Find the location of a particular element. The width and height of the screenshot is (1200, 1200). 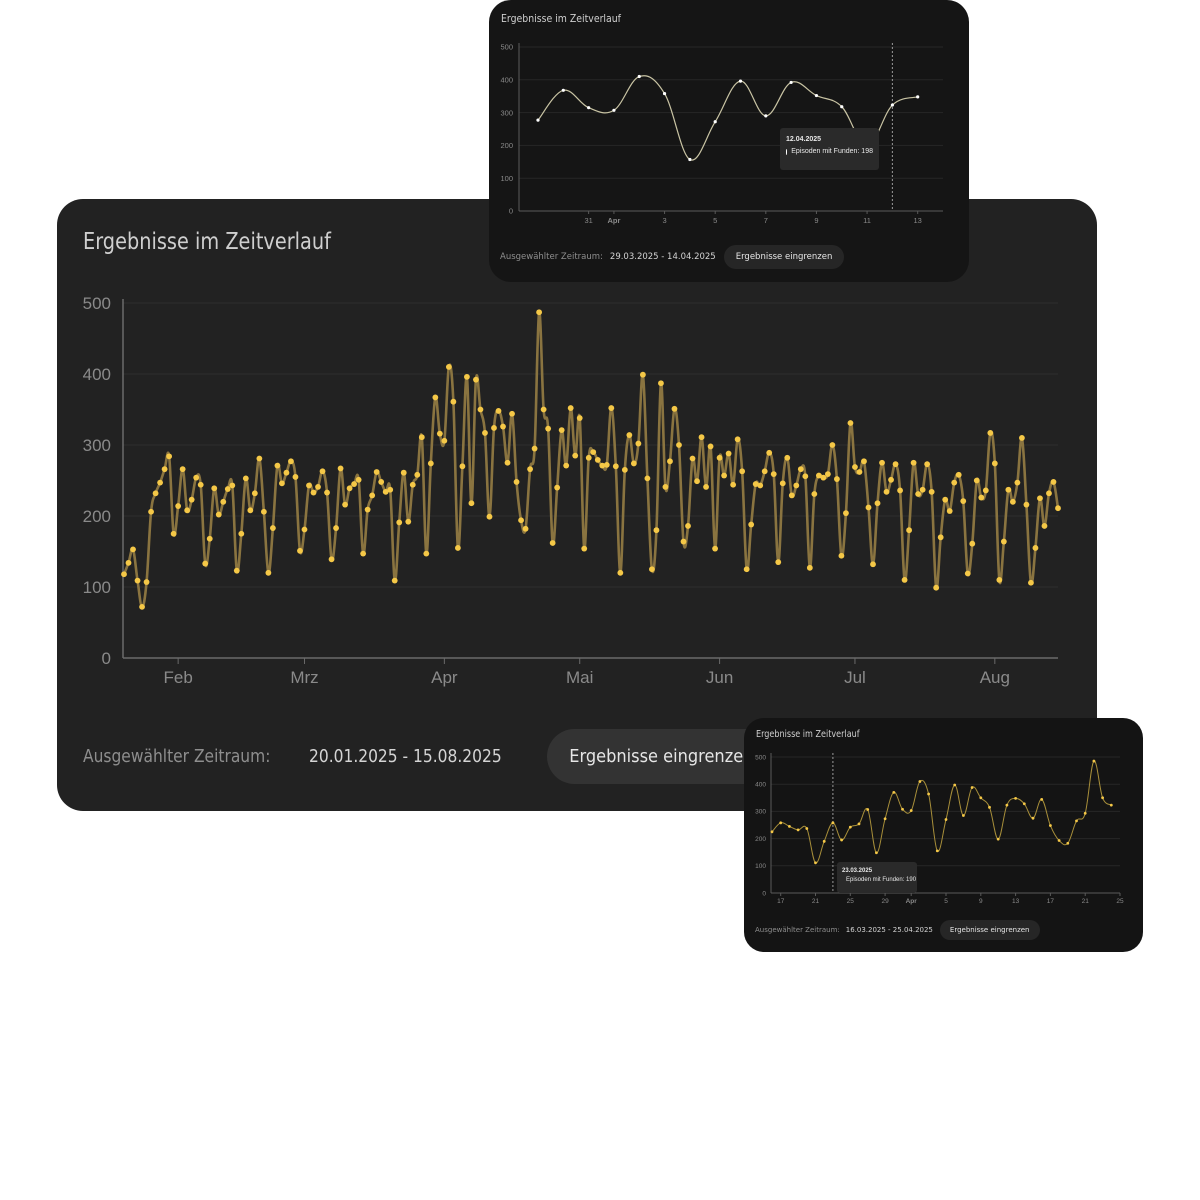

tooltip-value: Episoden mit Funden: 198 is located at coordinates (832, 151).